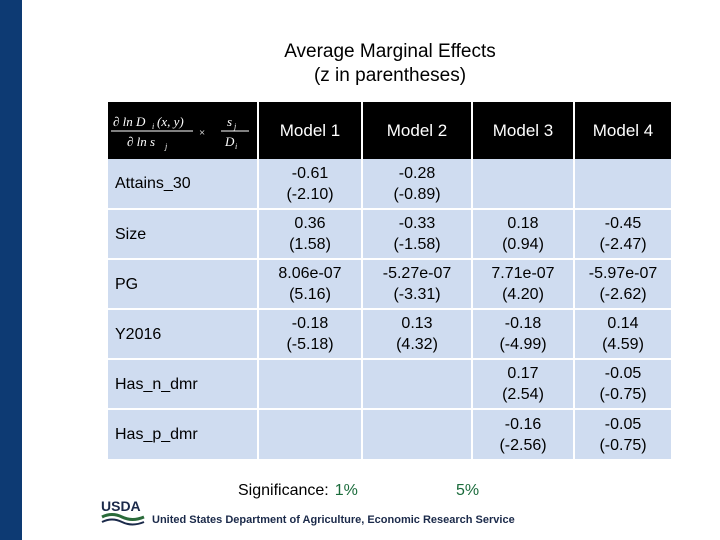 The width and height of the screenshot is (720, 540). Describe the element at coordinates (183, 383) in the screenshot. I see `row-label: Has_n_dmr` at that location.